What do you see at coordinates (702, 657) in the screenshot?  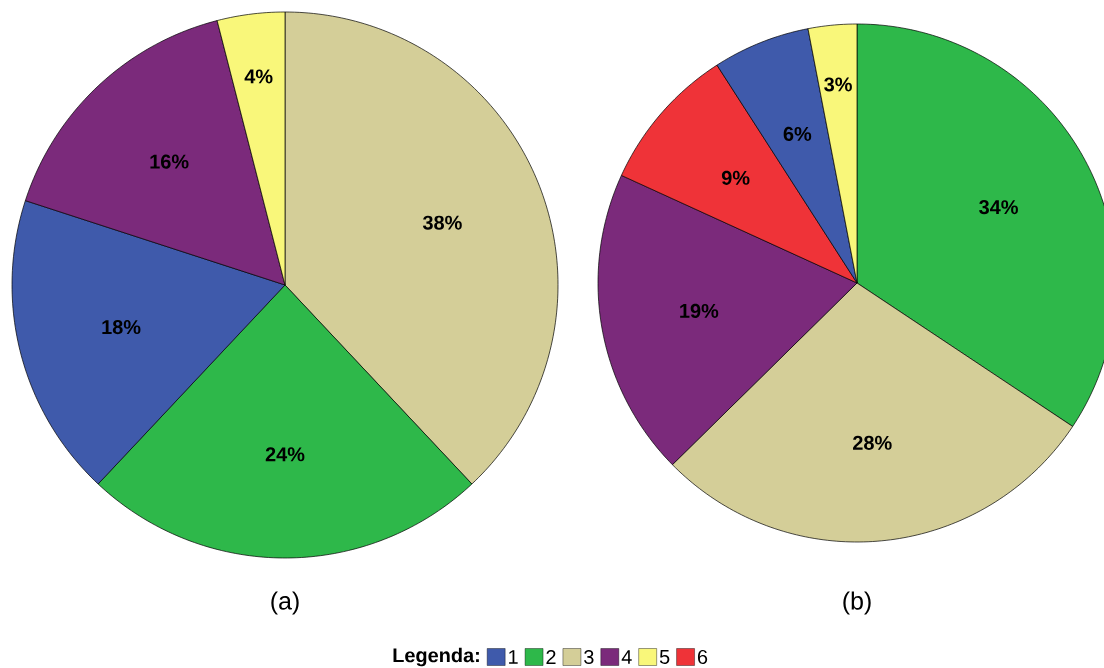 I see `legend-label: 6` at bounding box center [702, 657].